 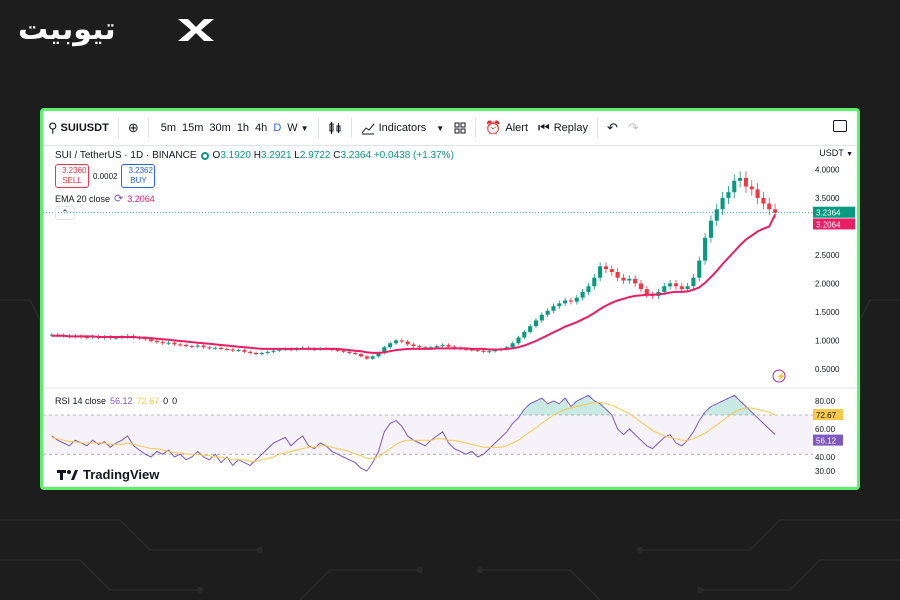 I want to click on market-open-icon, so click(x=204, y=155).